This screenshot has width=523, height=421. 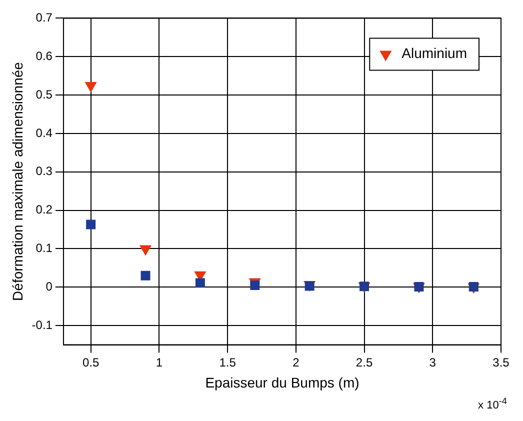 I want to click on legend-label: Aluminium, so click(x=435, y=53).